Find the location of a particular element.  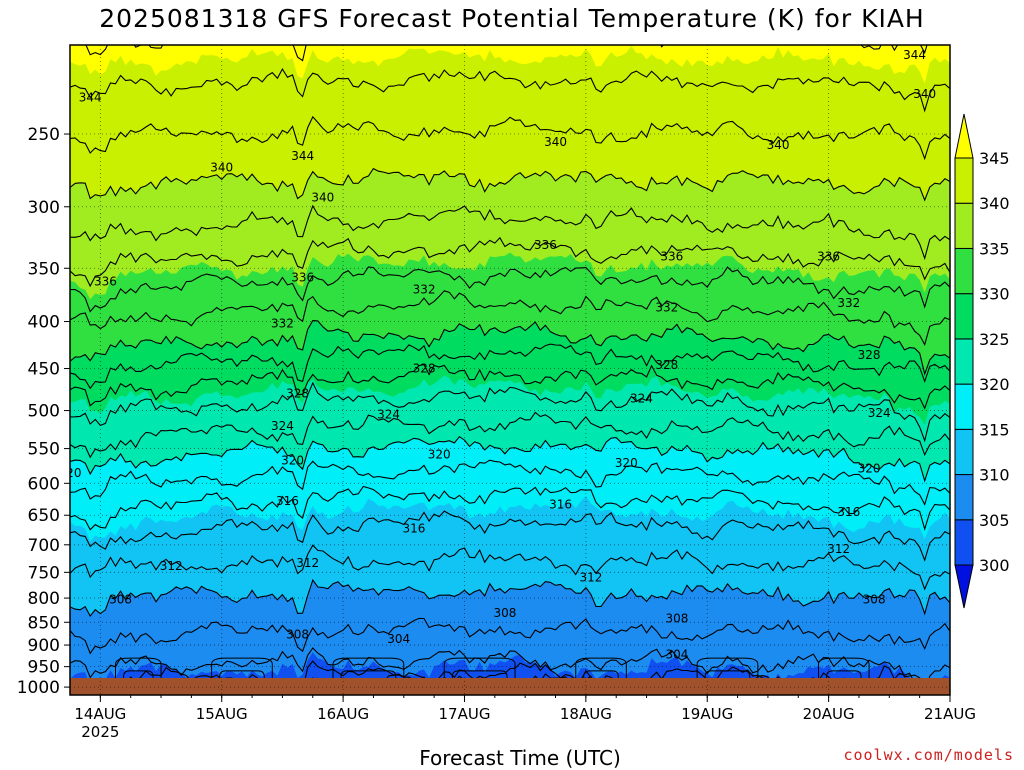

y-tick-label: 500 is located at coordinates (44, 412).